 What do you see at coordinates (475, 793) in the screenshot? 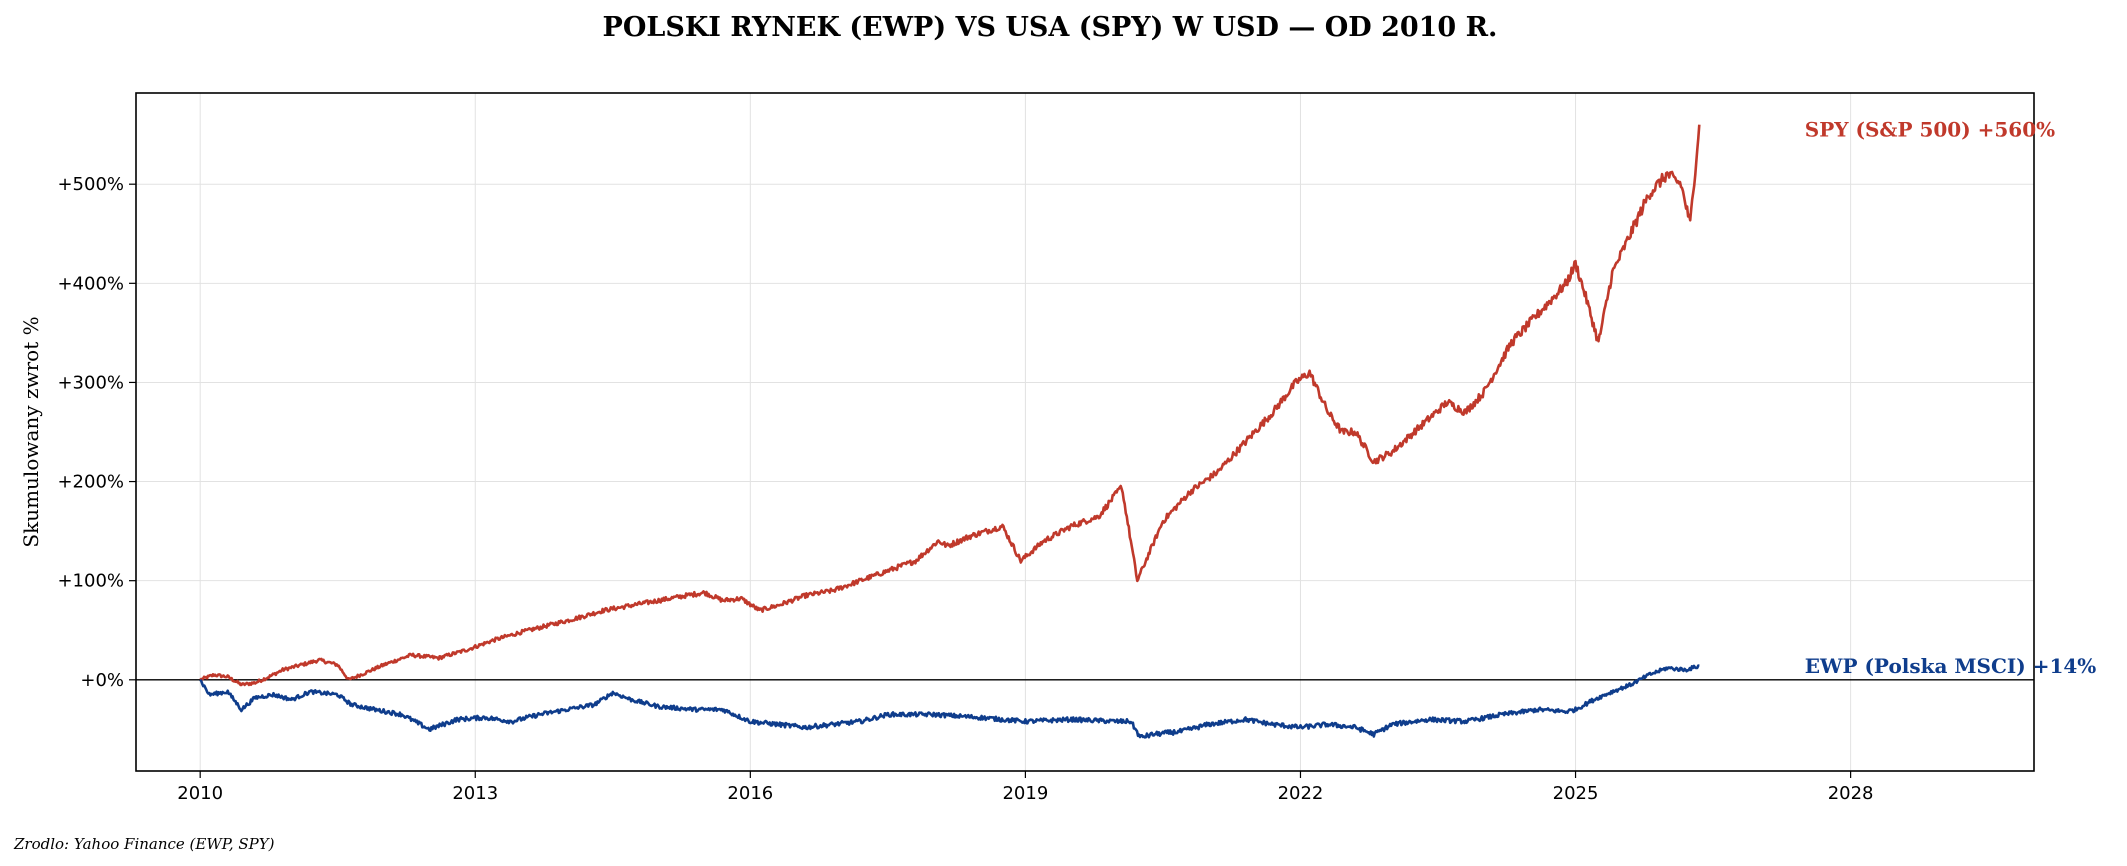
I see `x-tick-label: 2013` at bounding box center [475, 793].